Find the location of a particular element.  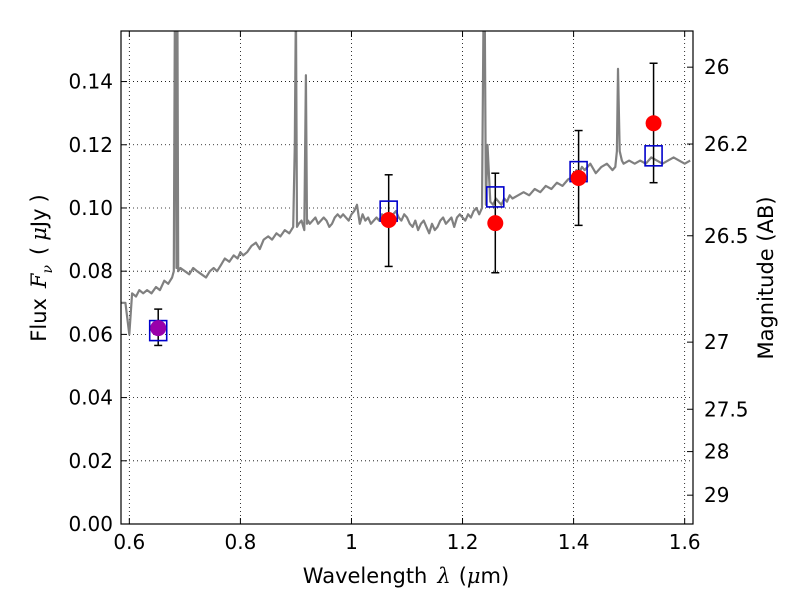

y2-tick-label: 27.5 is located at coordinates (726, 409).